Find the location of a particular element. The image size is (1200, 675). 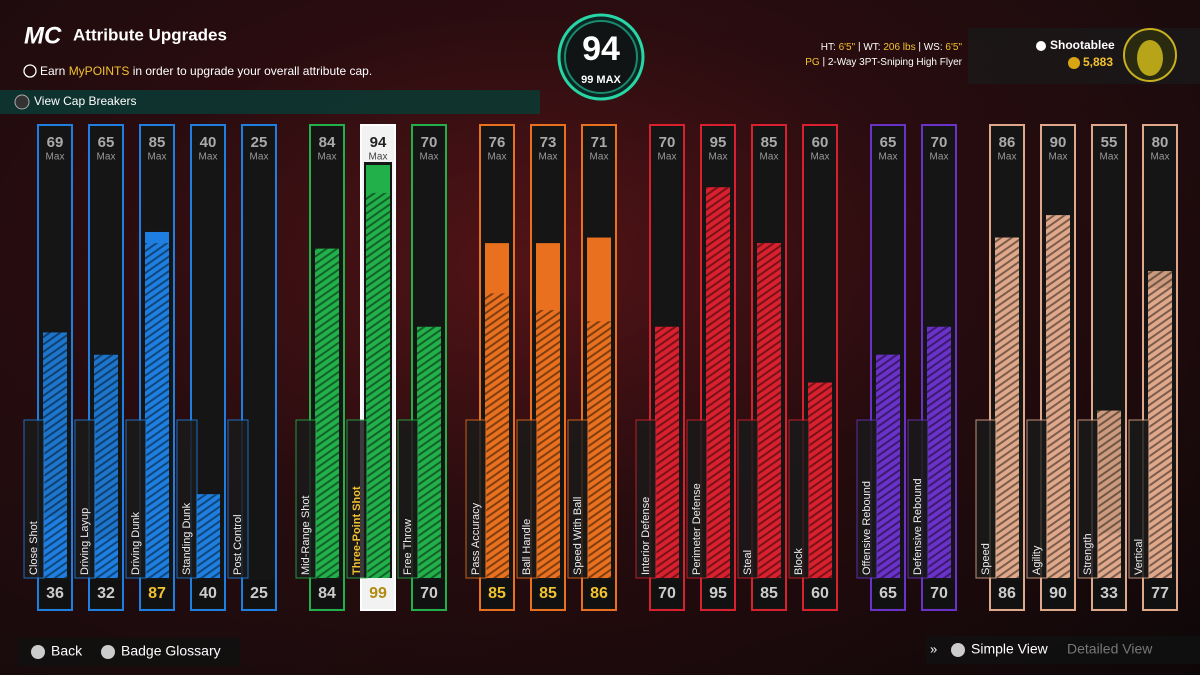

cap-breakers-bar is located at coordinates (270, 102).